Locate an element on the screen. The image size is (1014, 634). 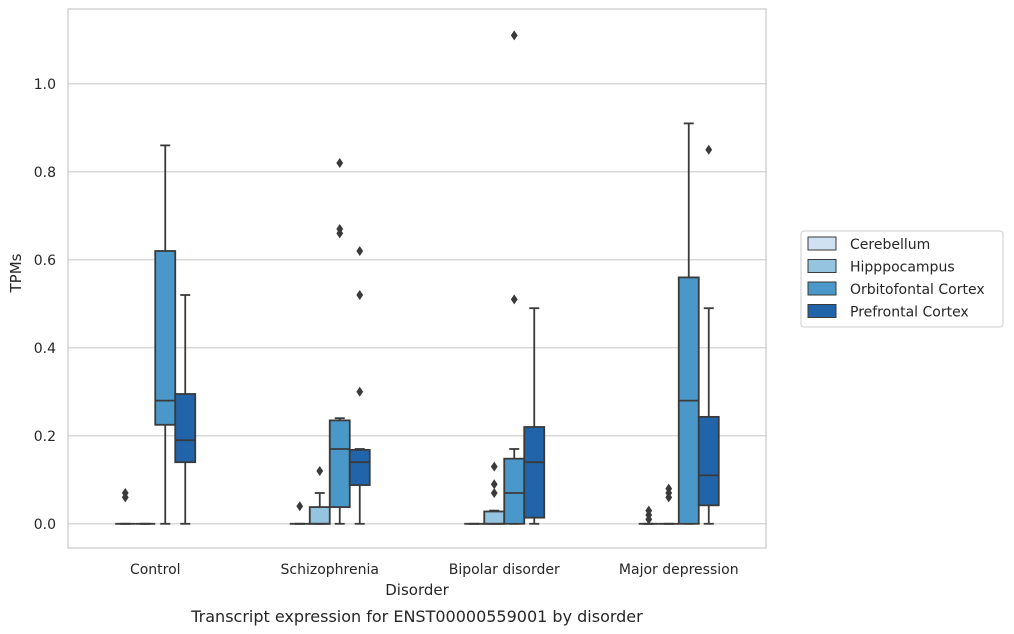
legend-label: Cerebellum is located at coordinates (890, 245).